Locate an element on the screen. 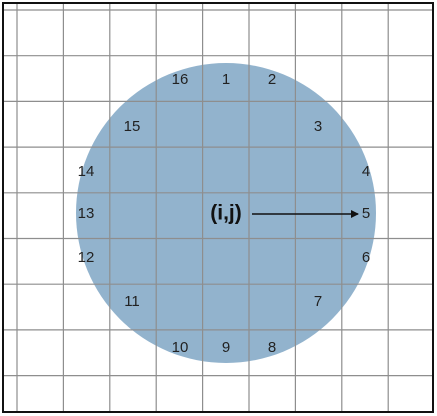 The height and width of the screenshot is (416, 437). node-label: 12 is located at coordinates (86, 257).